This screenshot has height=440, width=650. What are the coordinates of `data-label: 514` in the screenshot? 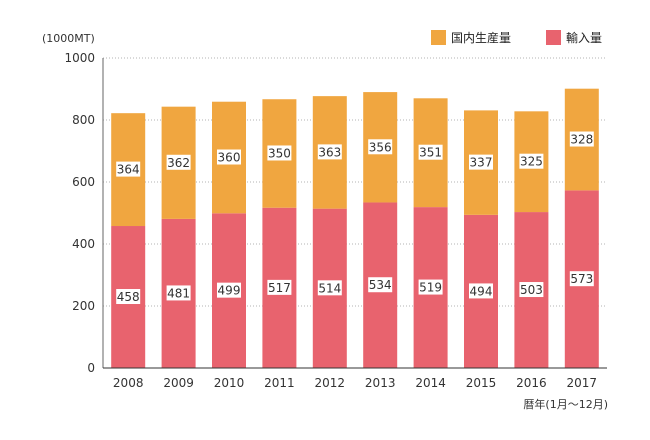 It's located at (329, 288).